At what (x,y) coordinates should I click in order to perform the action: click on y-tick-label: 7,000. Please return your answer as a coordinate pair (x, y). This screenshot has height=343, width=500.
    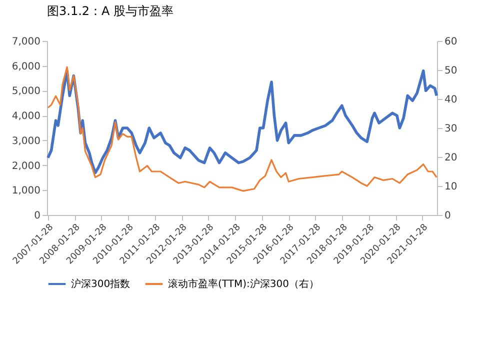
    Looking at the image, I should click on (26, 42).